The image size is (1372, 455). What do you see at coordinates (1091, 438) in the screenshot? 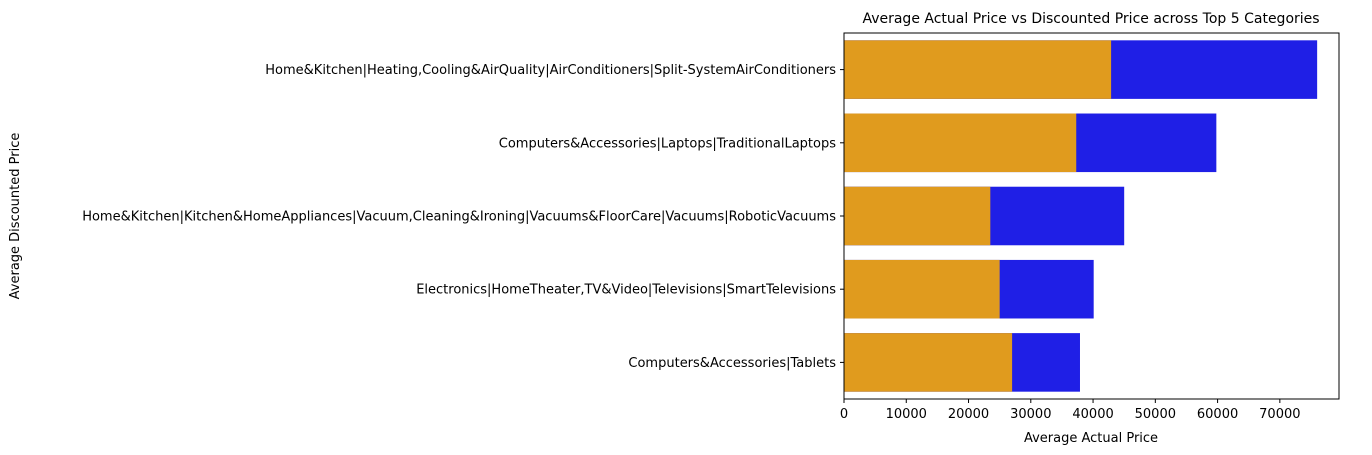
I see `x-axis-label: Average Actual Price` at bounding box center [1091, 438].